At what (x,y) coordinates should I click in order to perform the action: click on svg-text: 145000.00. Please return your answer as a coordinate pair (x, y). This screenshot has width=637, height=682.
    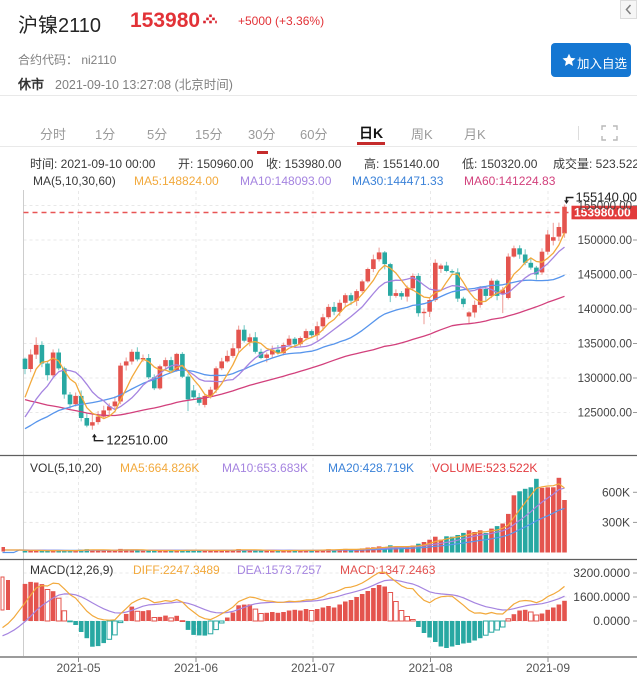
    Looking at the image, I should click on (605, 276).